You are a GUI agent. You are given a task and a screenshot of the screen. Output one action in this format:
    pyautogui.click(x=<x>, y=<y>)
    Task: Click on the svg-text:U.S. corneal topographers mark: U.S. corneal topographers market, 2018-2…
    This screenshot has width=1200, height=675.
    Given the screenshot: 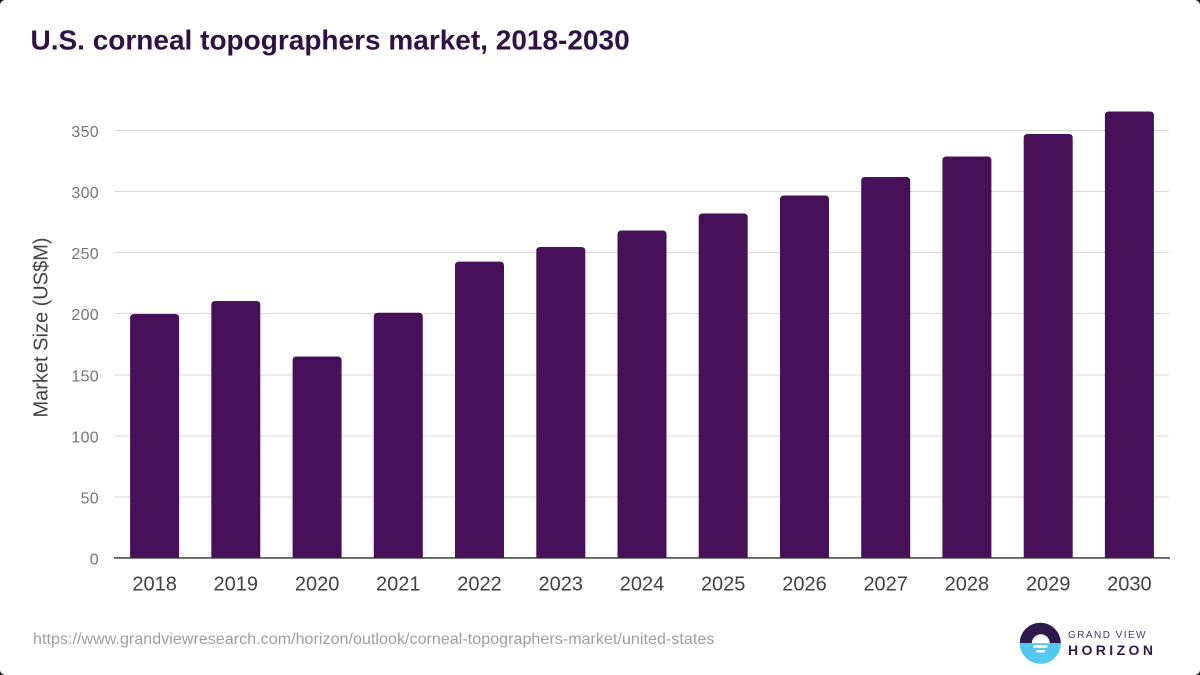 What is the action you would take?
    pyautogui.click(x=330, y=39)
    